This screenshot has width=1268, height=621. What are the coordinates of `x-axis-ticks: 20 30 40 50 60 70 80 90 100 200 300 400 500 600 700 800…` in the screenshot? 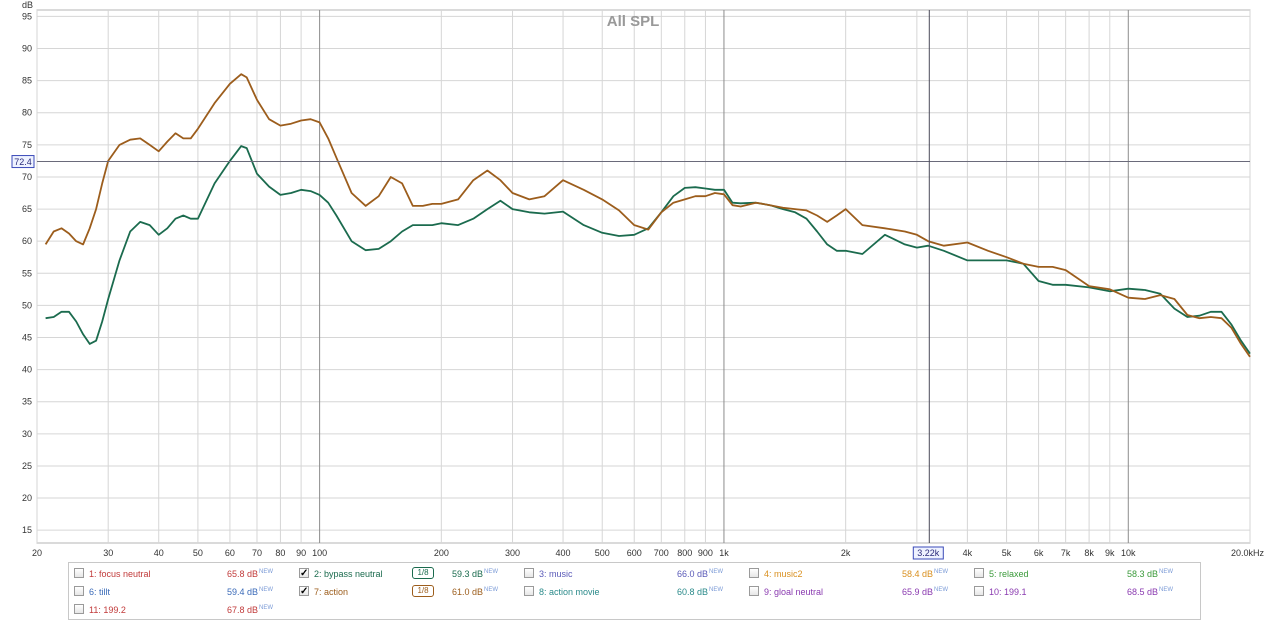 It's located at (648, 553).